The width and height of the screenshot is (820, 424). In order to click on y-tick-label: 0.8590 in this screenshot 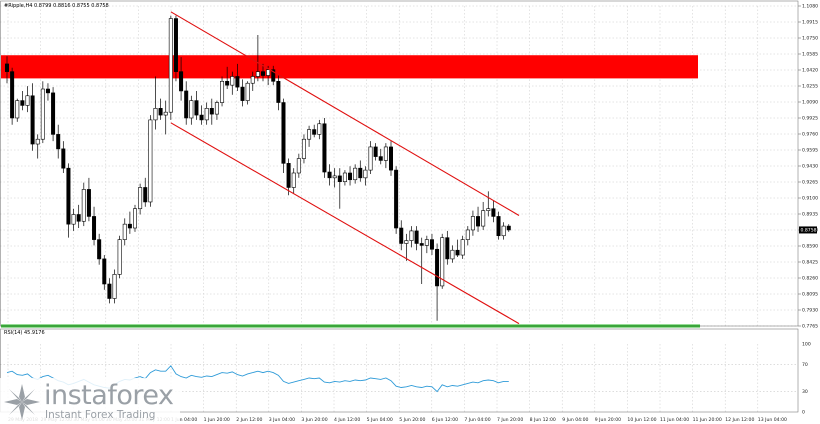, I will do `click(810, 247)`.